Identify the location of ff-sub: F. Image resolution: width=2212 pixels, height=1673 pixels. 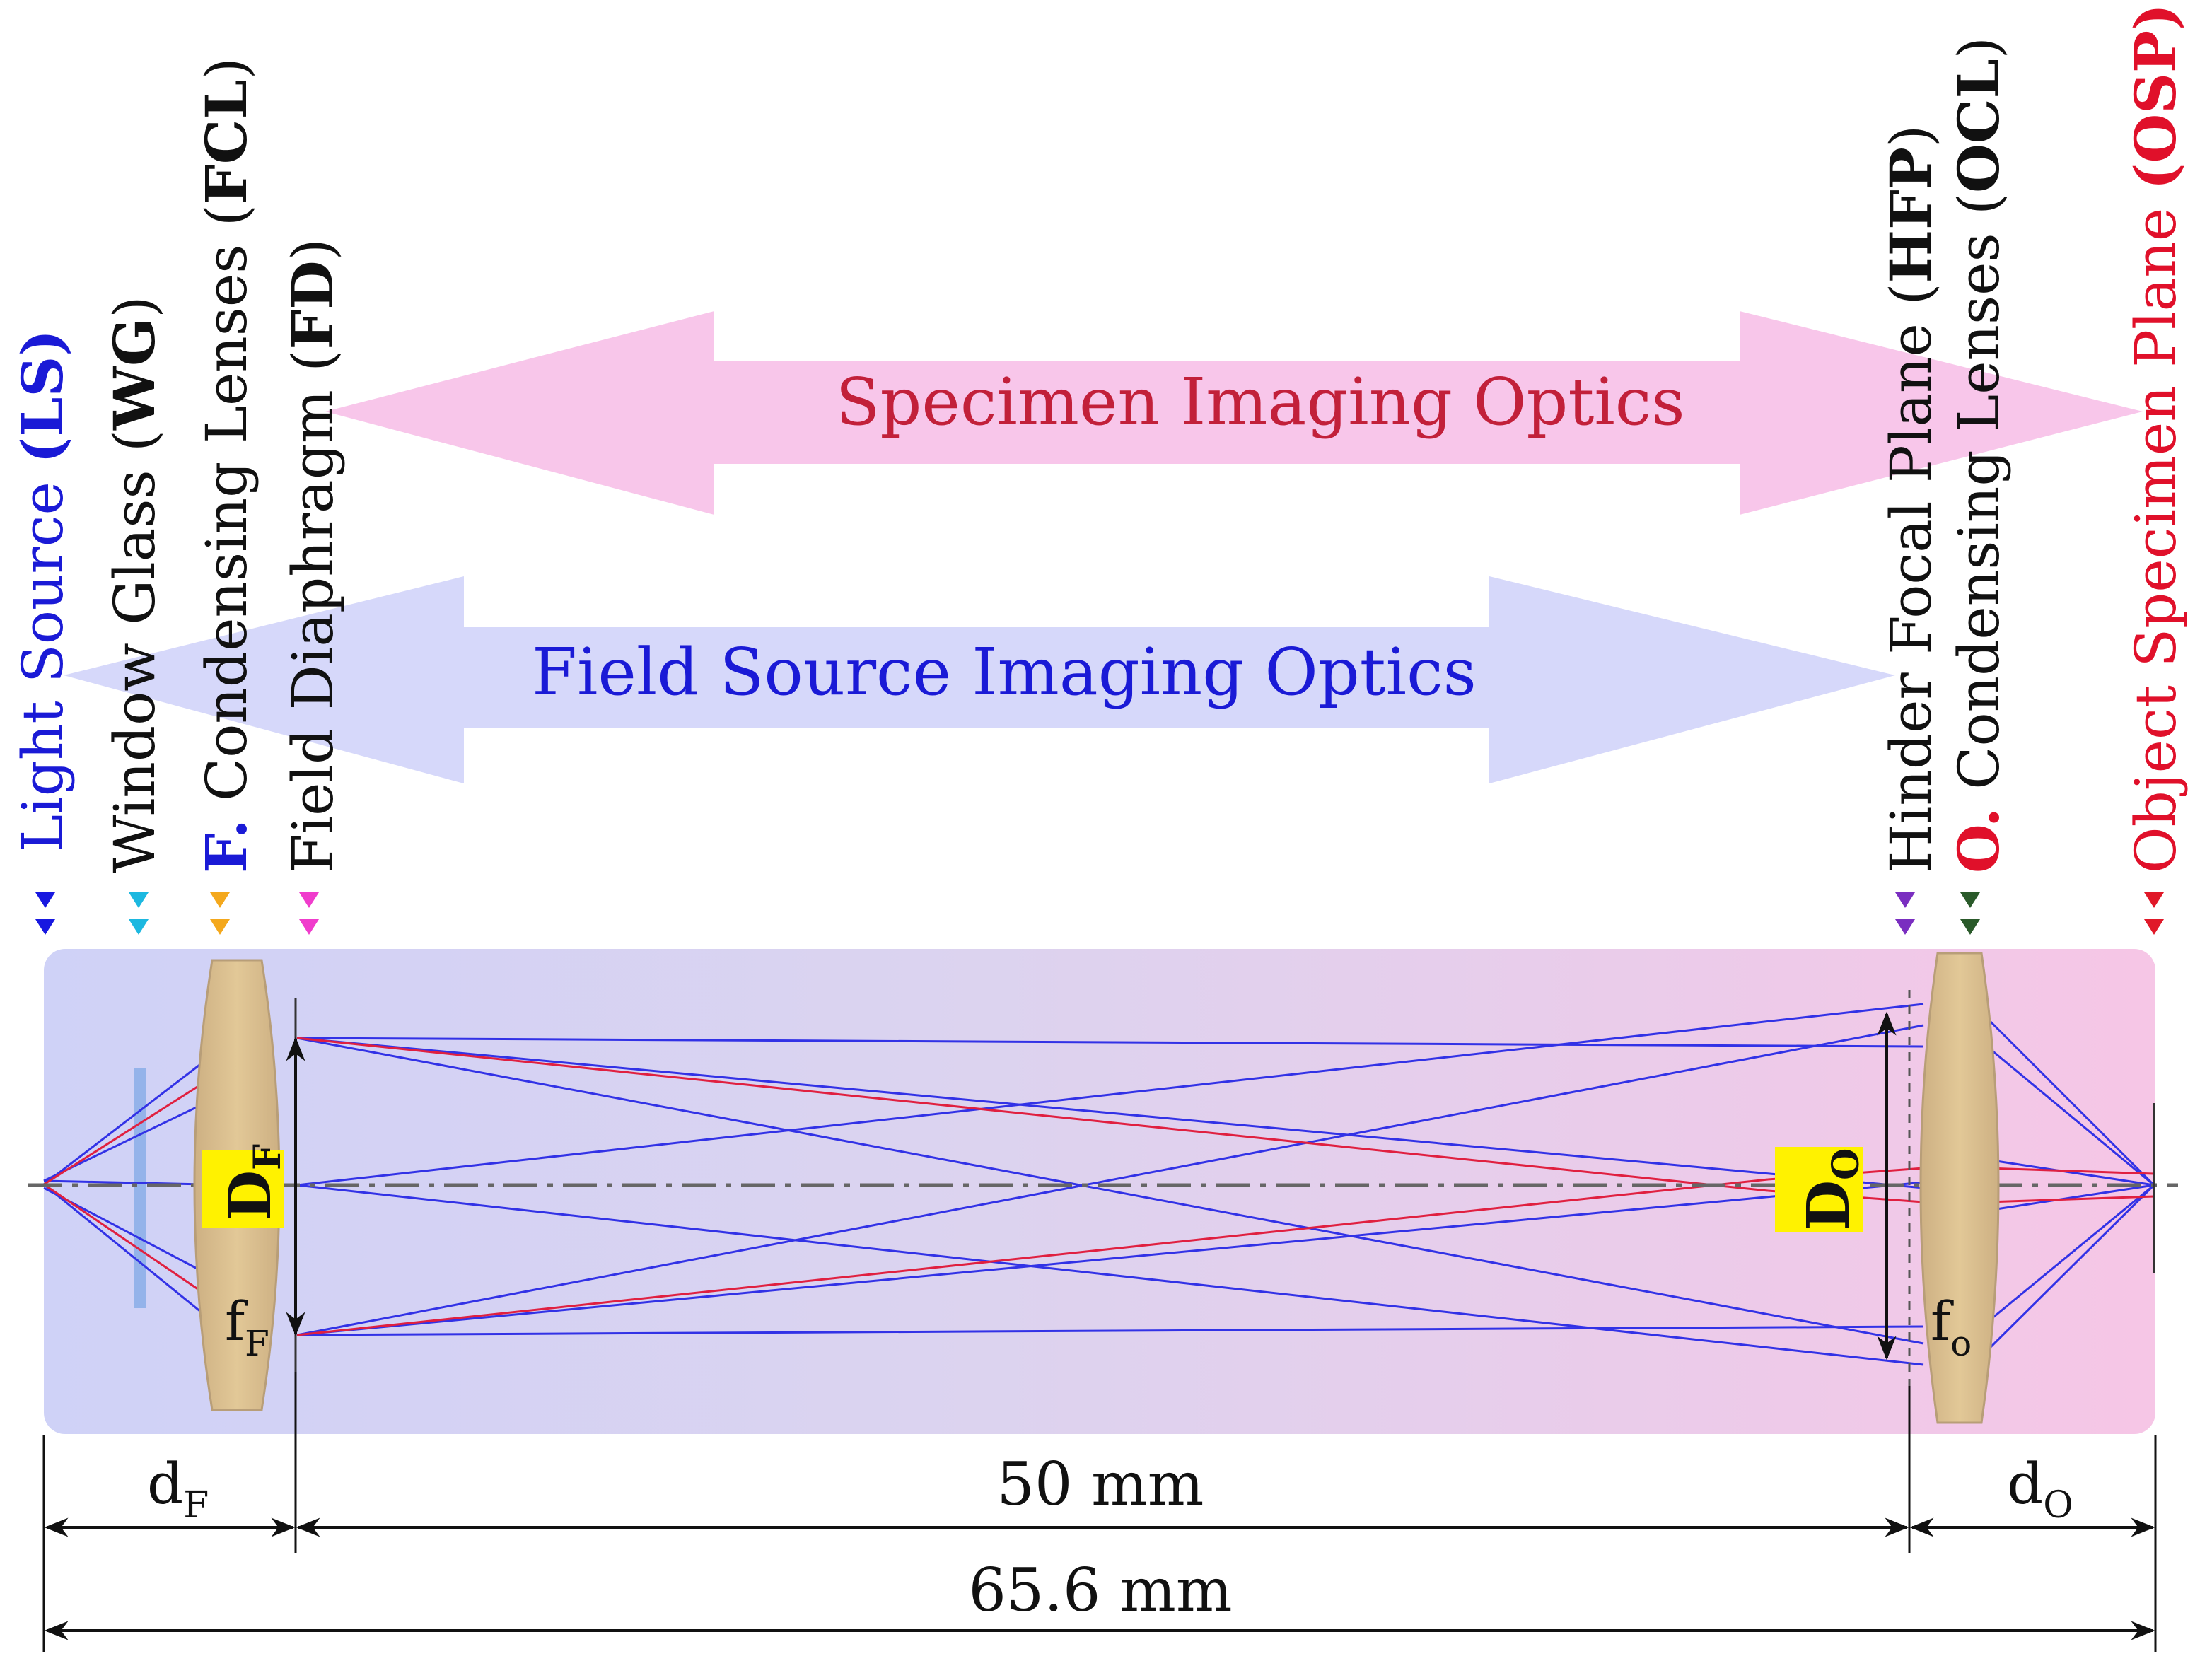
(257, 1343).